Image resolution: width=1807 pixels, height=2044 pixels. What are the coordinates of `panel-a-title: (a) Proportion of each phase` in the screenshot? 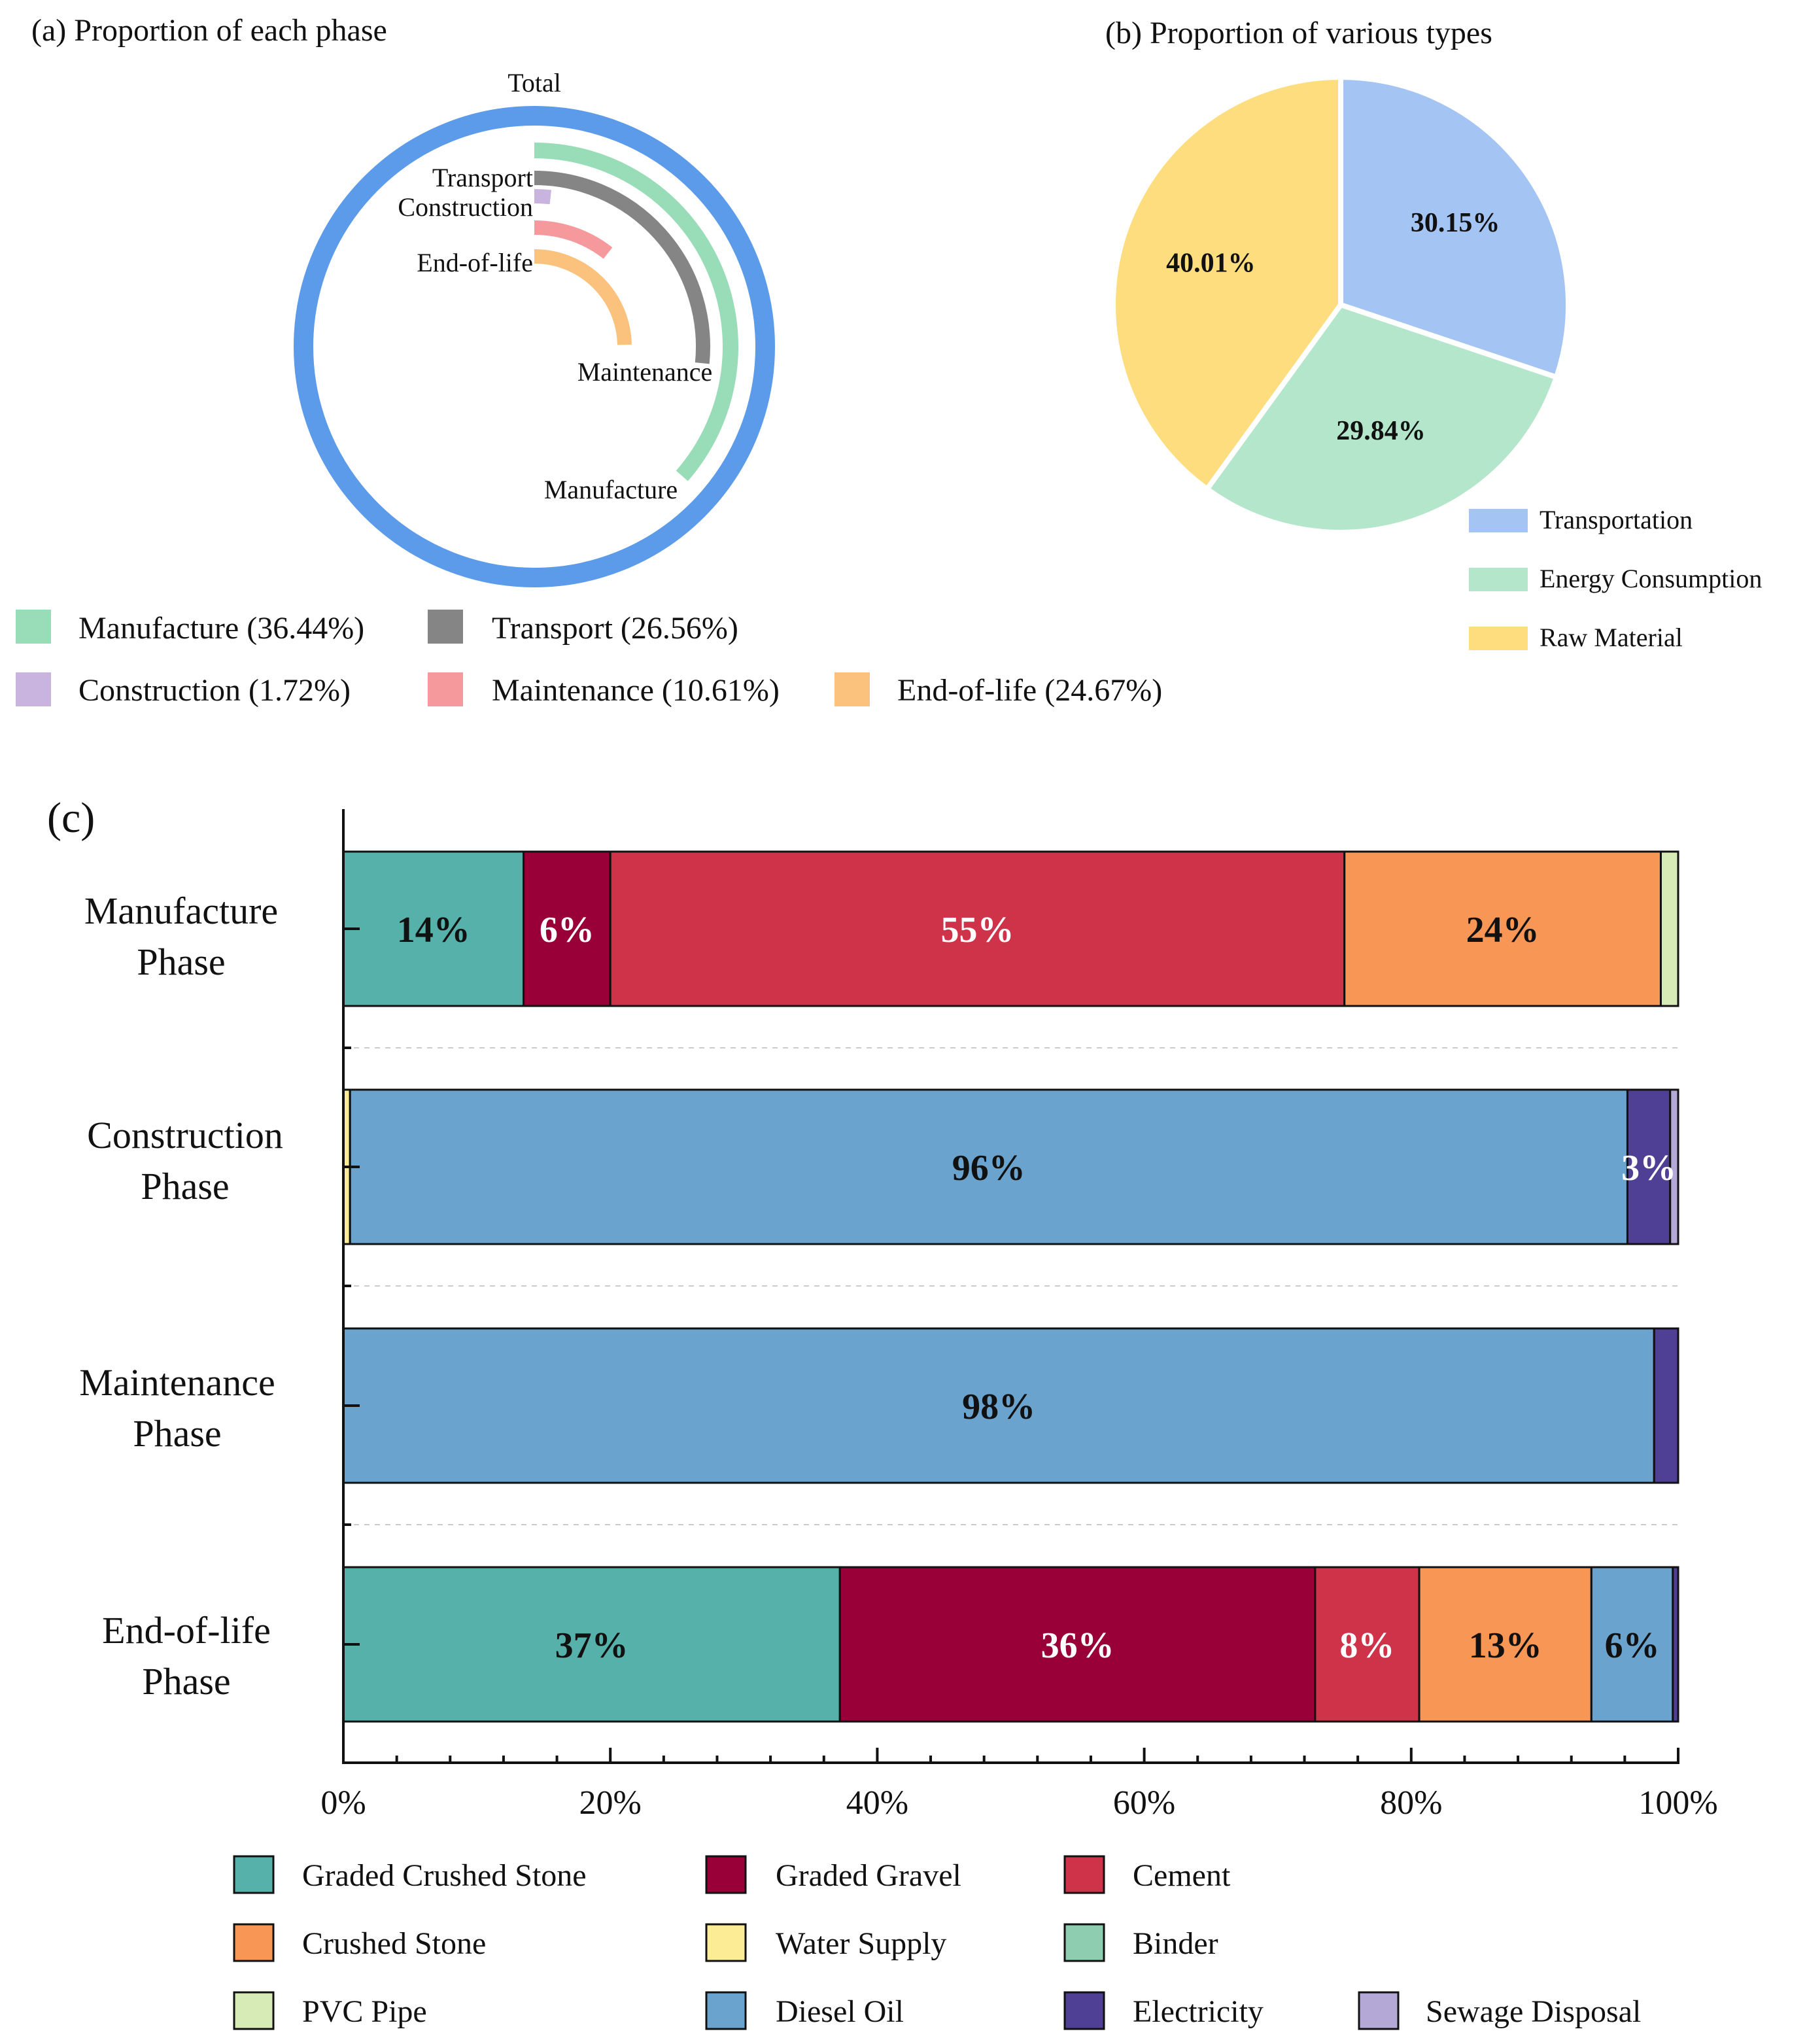 It's located at (209, 30).